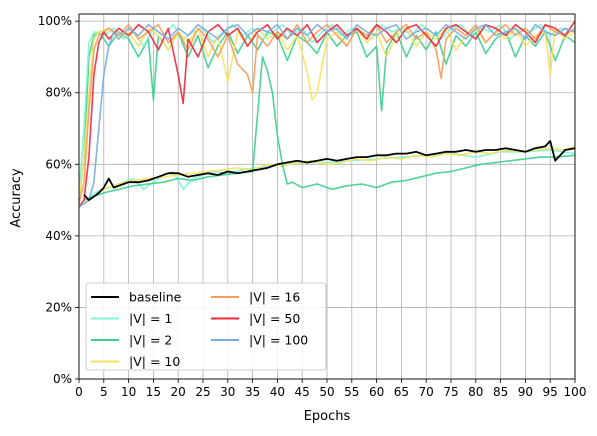 This screenshot has height=436, width=597. What do you see at coordinates (450, 392) in the screenshot?
I see `x-tick-label: 75` at bounding box center [450, 392].